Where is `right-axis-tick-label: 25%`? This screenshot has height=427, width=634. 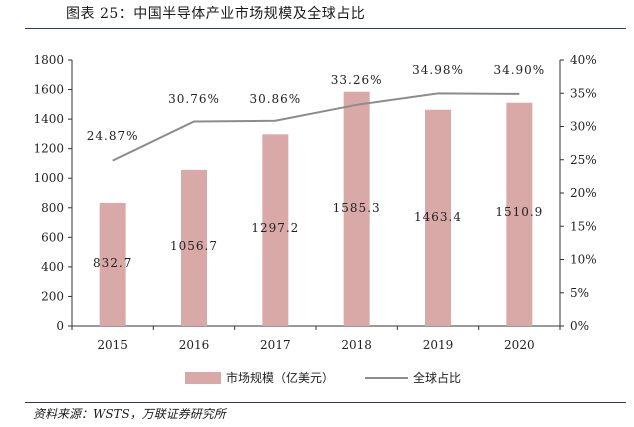 right-axis-tick-label: 25% is located at coordinates (583, 160).